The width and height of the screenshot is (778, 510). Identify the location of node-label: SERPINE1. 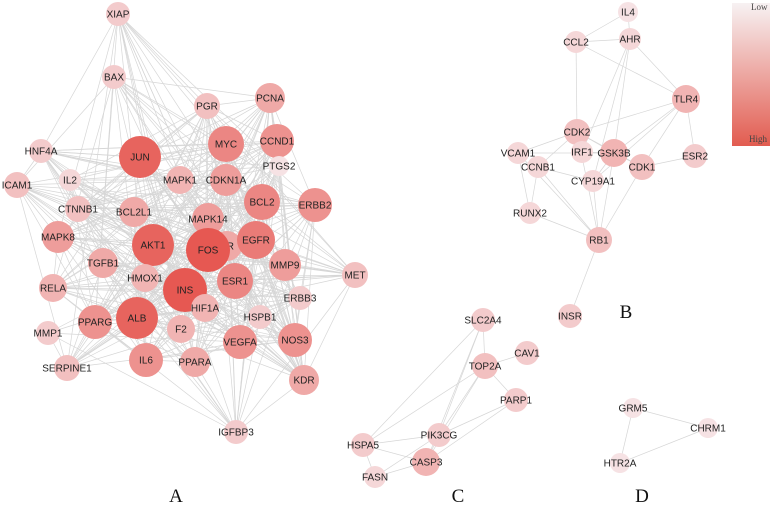
(67, 369).